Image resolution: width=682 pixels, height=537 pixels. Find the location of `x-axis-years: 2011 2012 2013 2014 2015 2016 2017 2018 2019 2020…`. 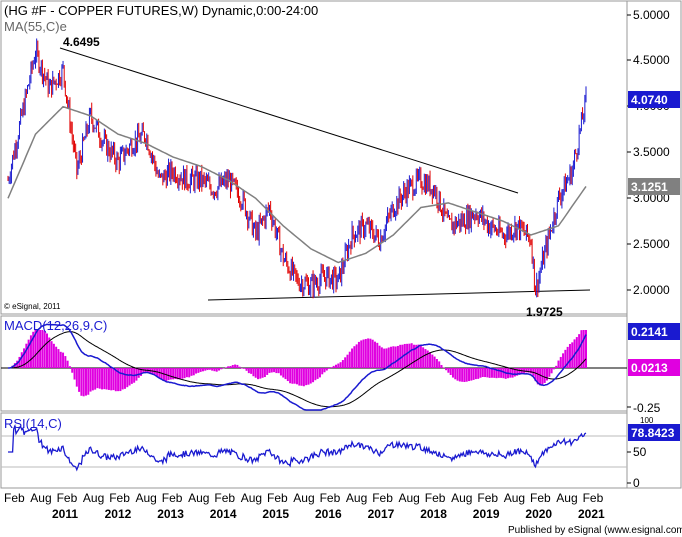

x-axis-years: 2011 2012 2013 2014 2015 2016 2017 2018 2019 2020… is located at coordinates (328, 514).